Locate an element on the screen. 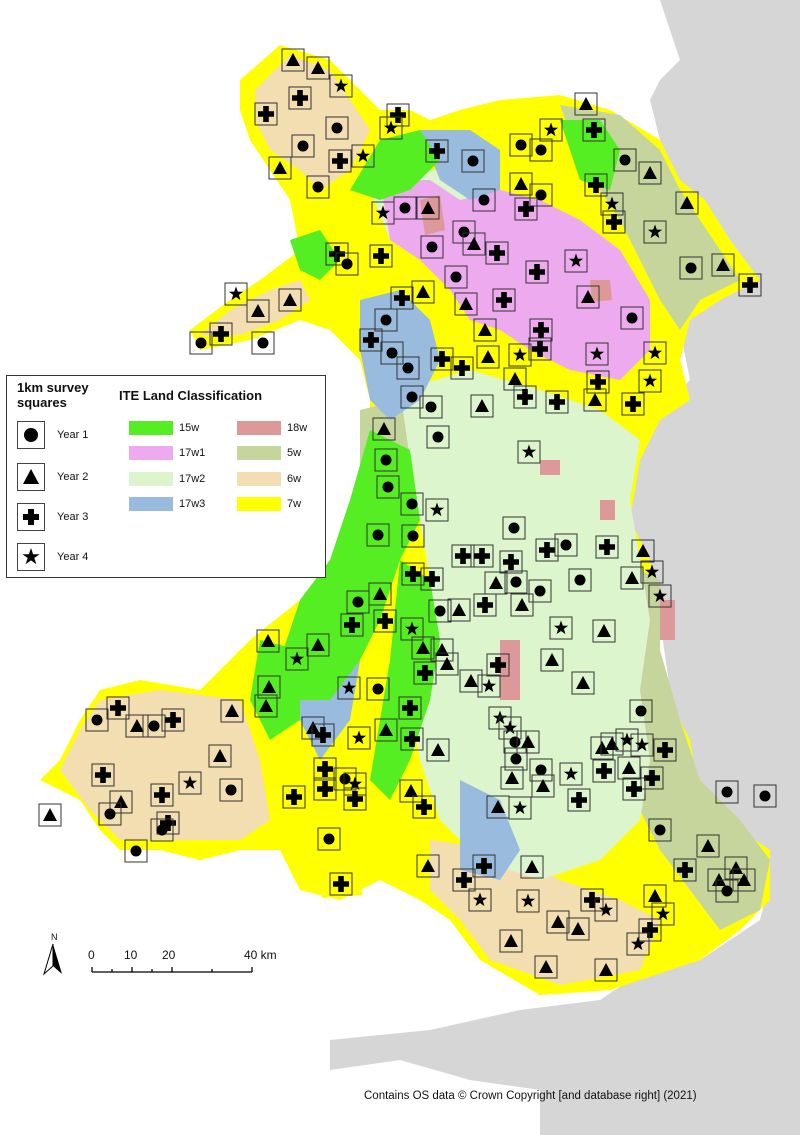 The image size is (800, 1135). legend-year2-symbol is located at coordinates (31, 477).